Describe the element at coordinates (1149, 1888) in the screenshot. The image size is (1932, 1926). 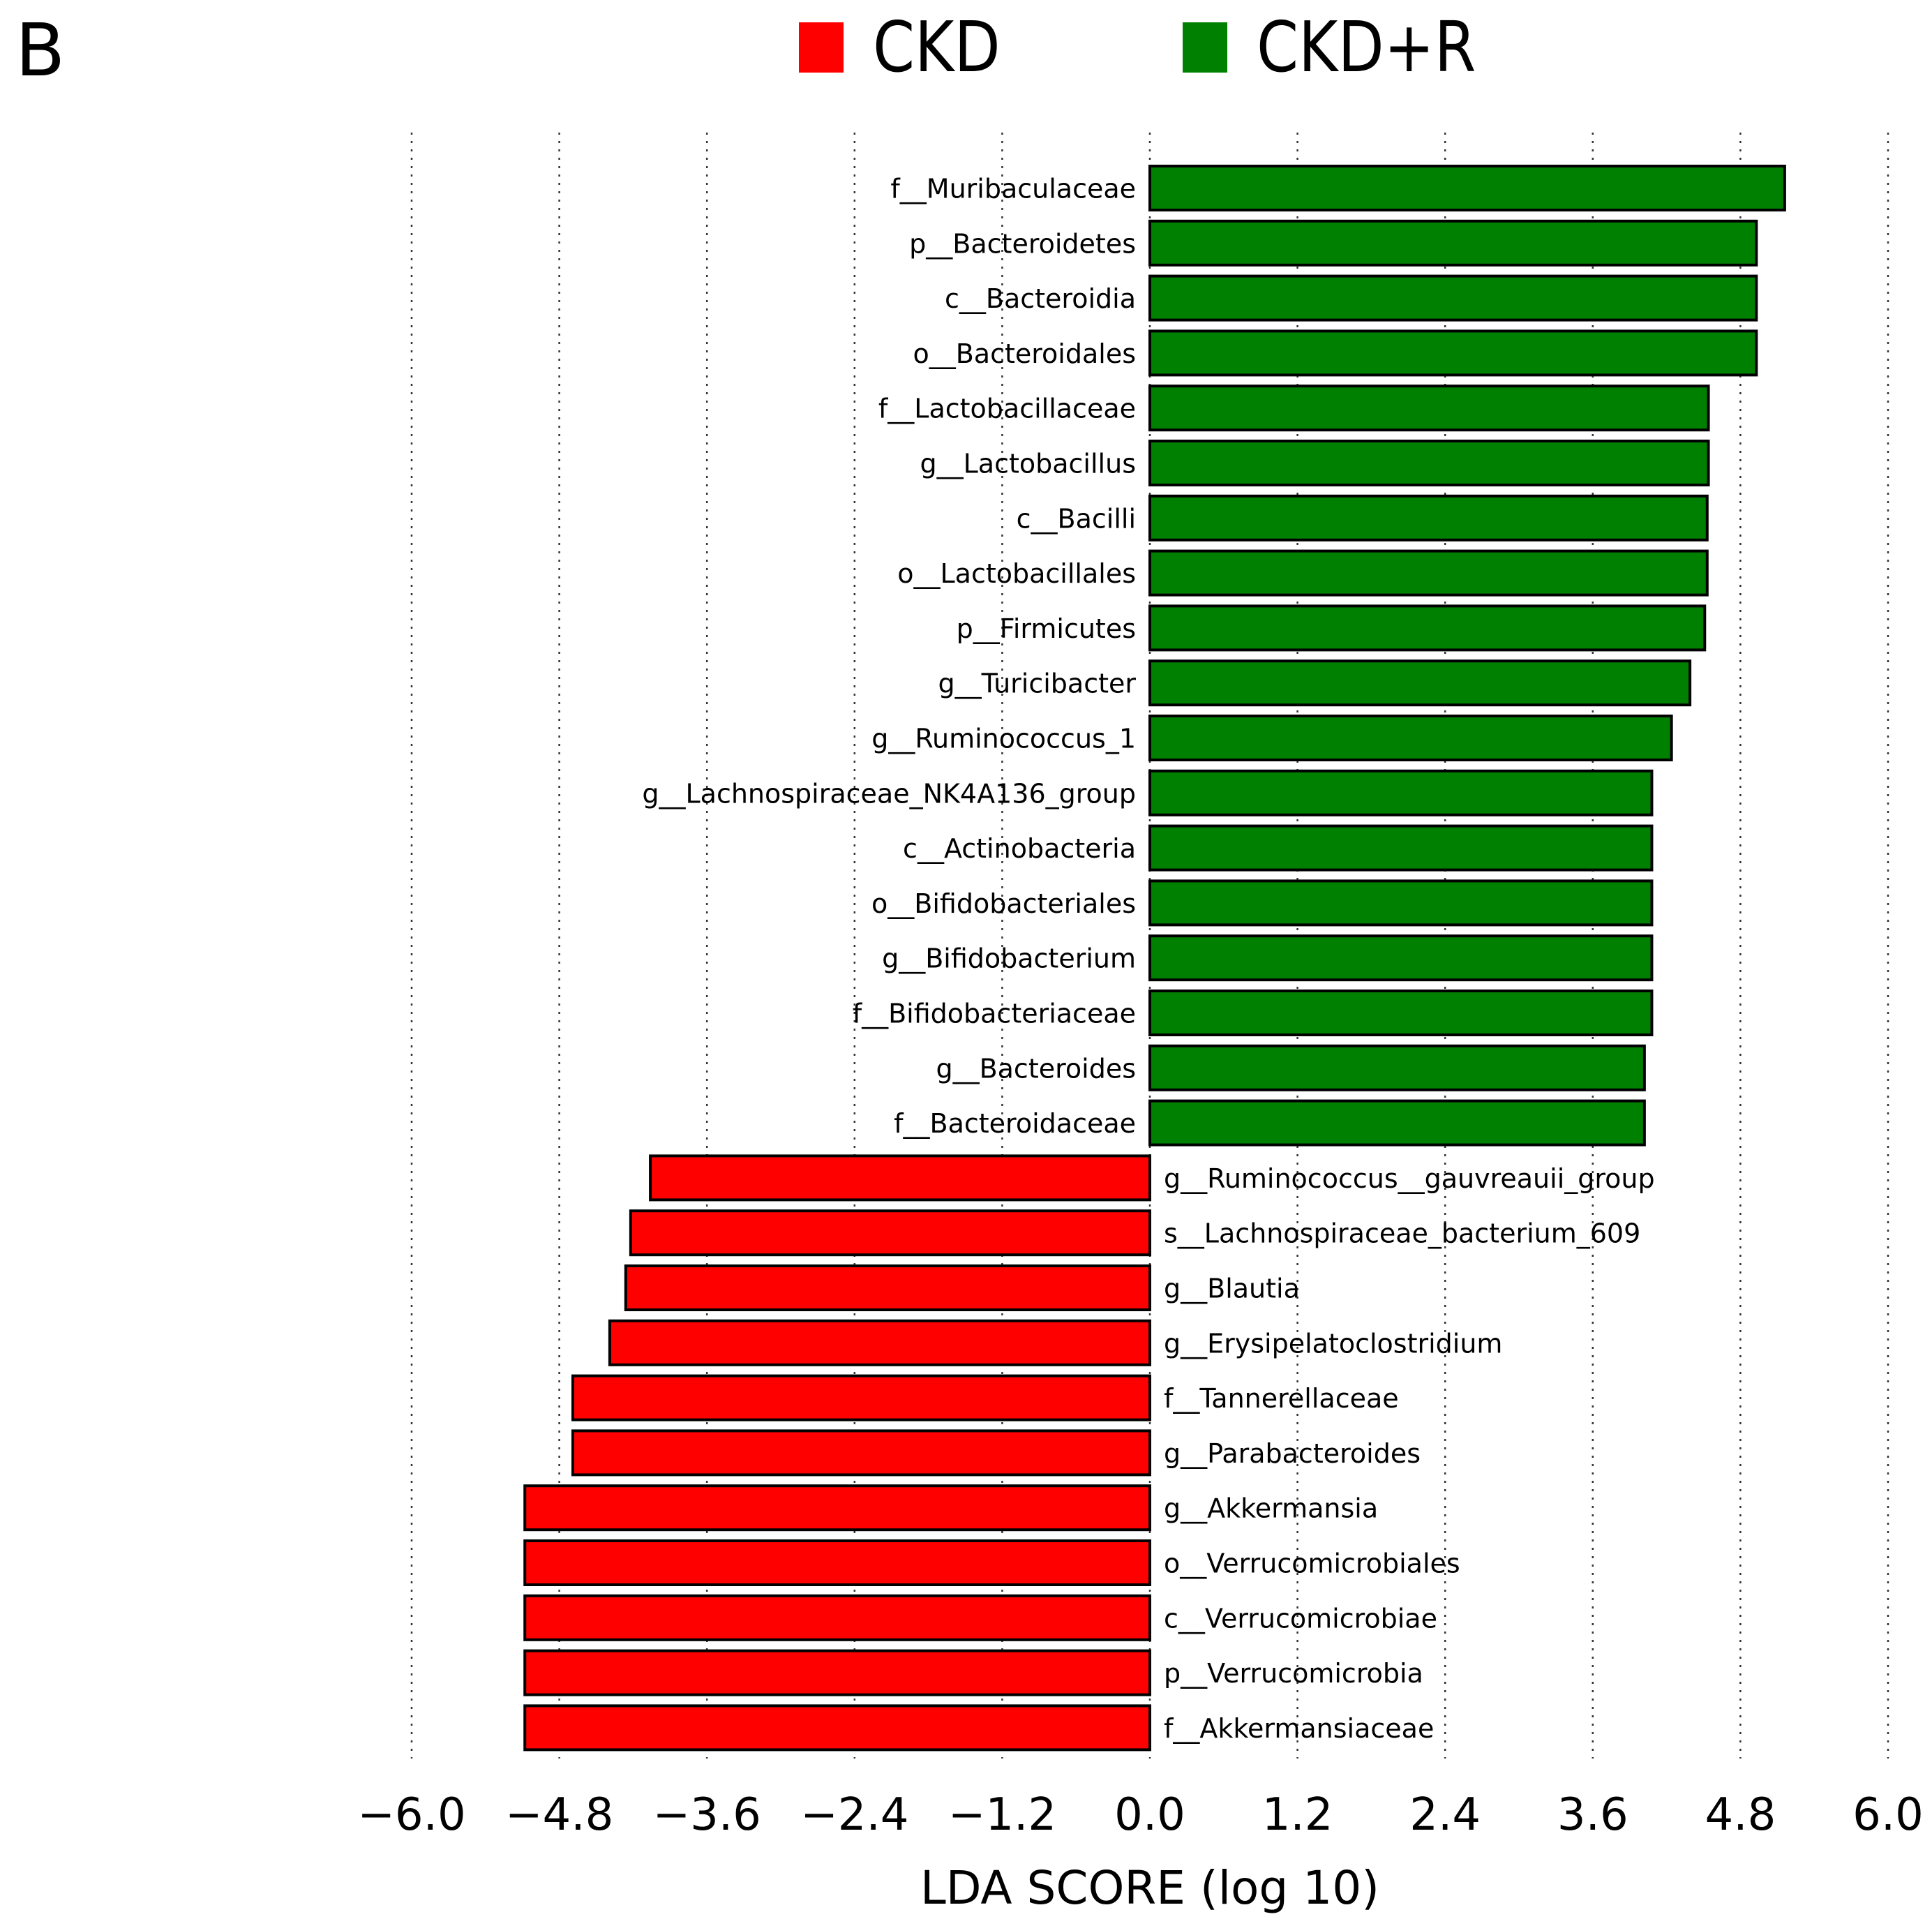
I see `x-axis-title: LDA SCORE (log 10)` at that location.